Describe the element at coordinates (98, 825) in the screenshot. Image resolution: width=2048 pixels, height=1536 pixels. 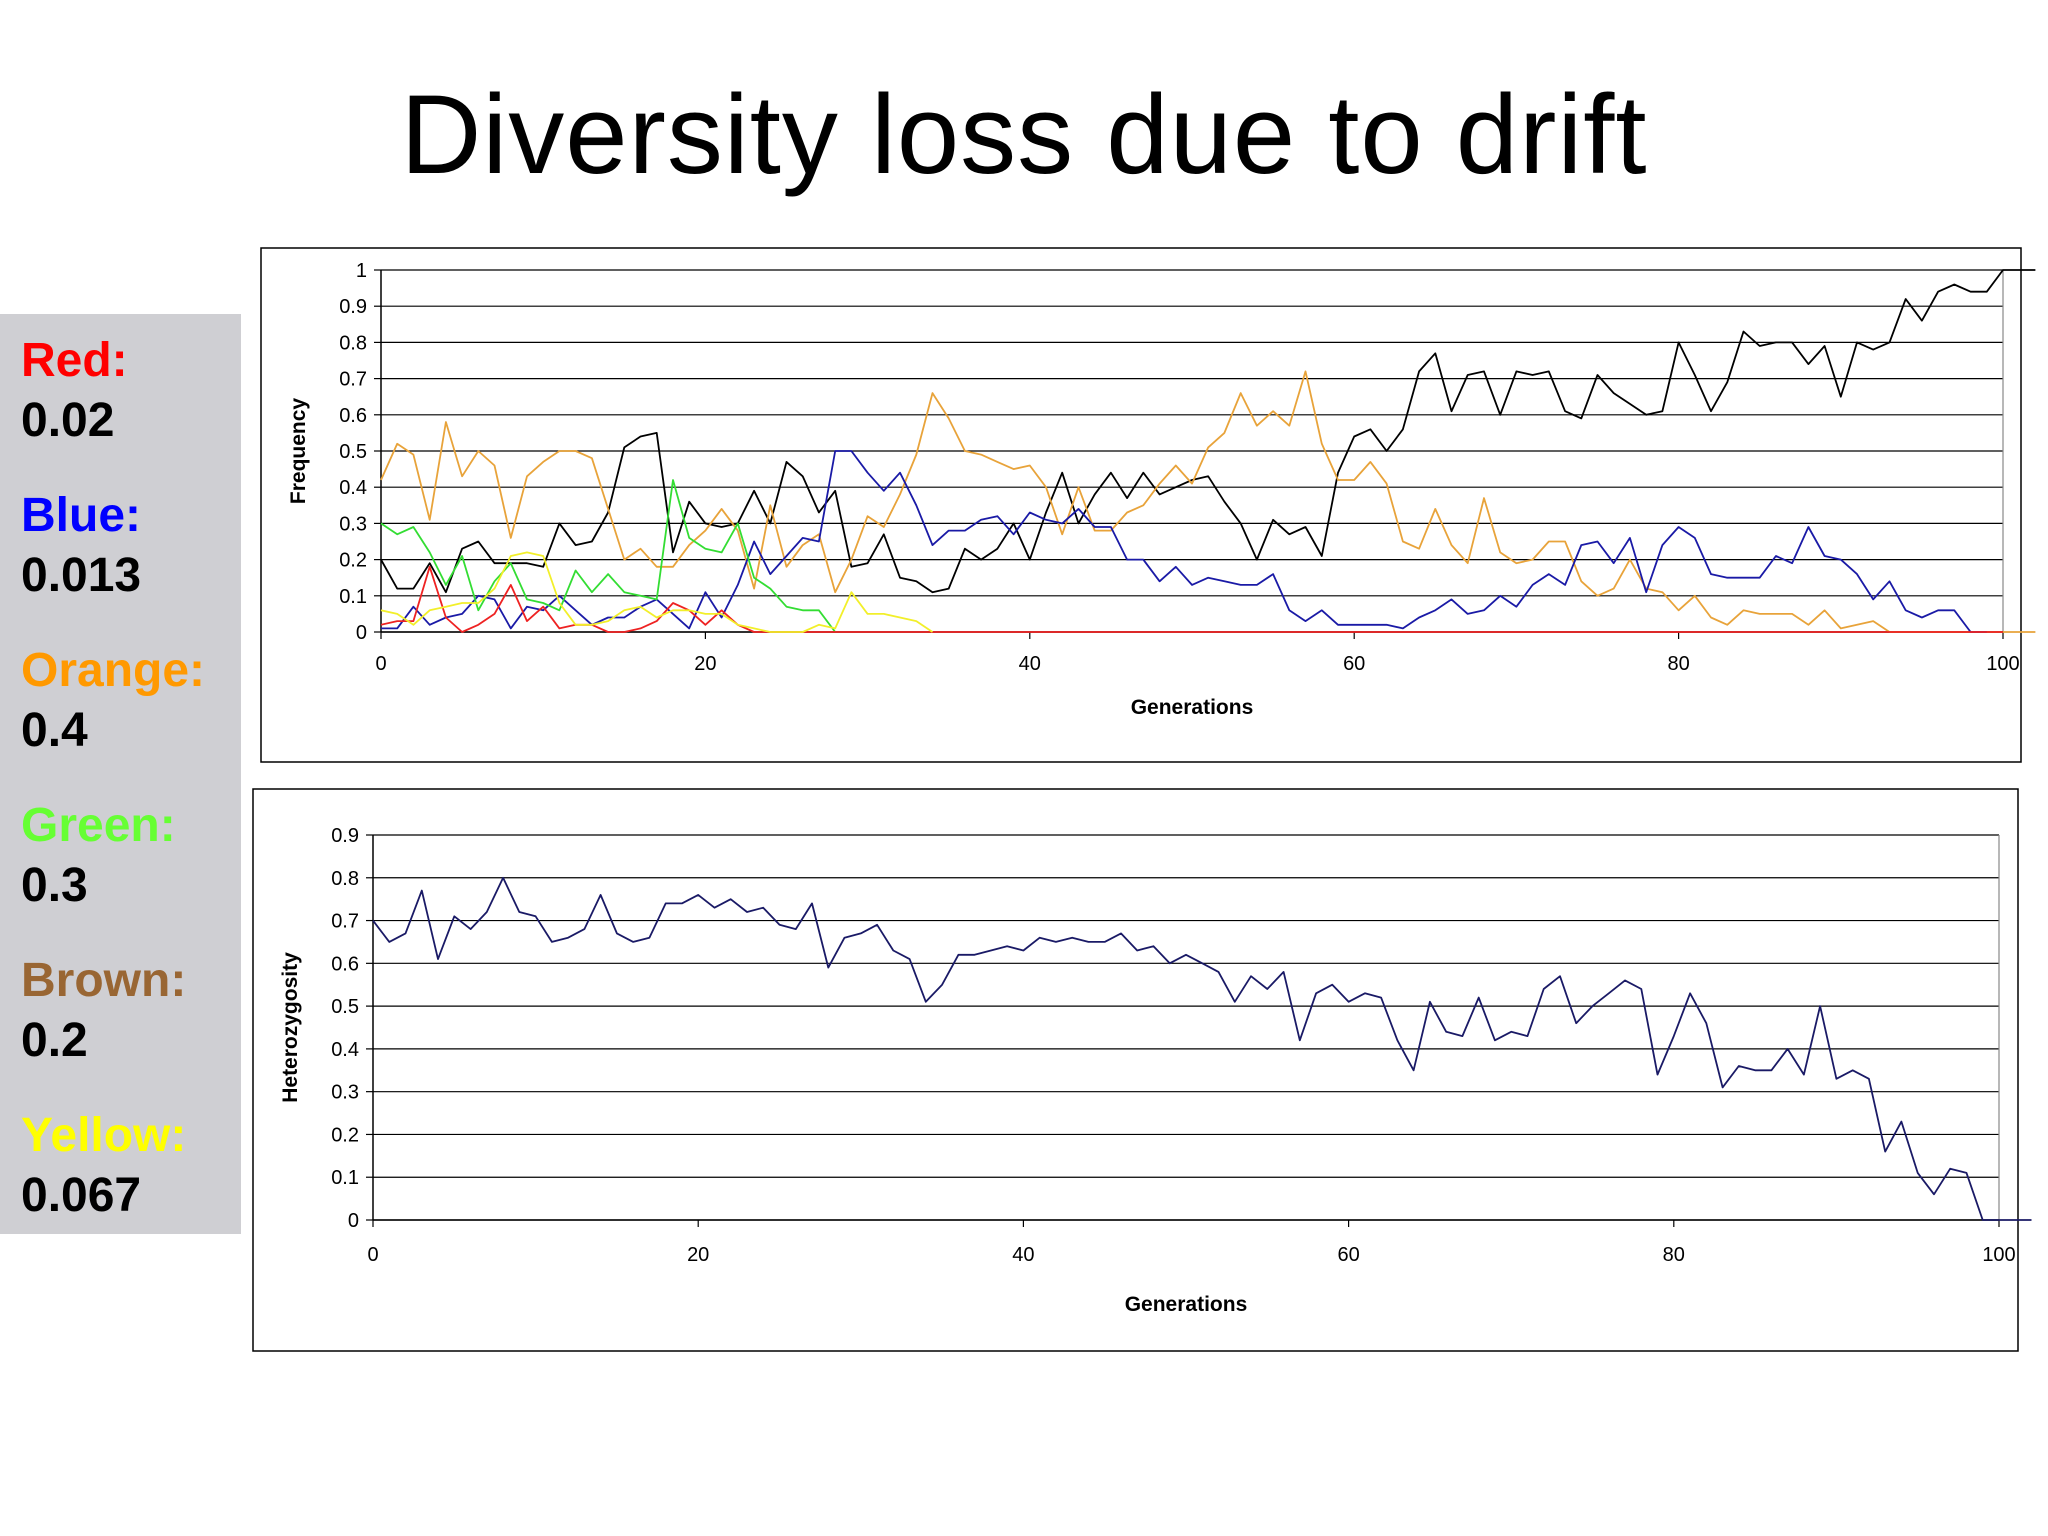
I see `legend-name: Green:` at that location.